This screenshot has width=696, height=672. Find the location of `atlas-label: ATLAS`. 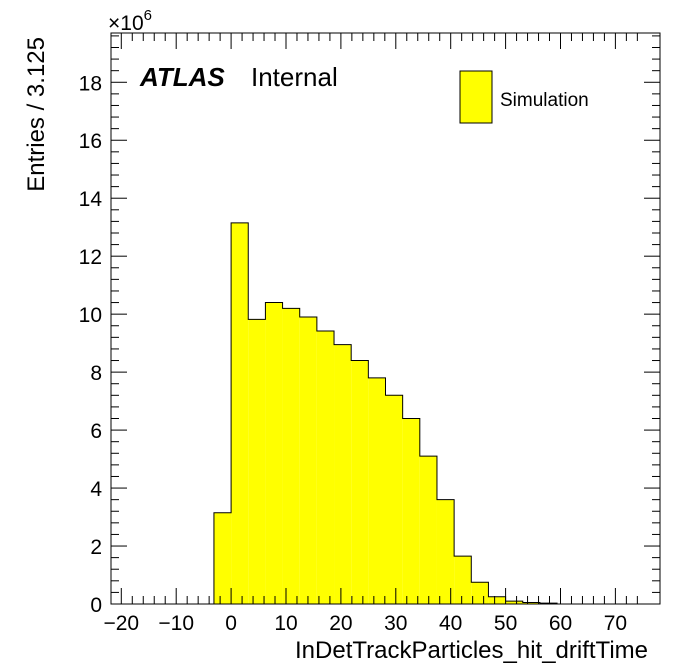

atlas-label: ATLAS is located at coordinates (182, 77).